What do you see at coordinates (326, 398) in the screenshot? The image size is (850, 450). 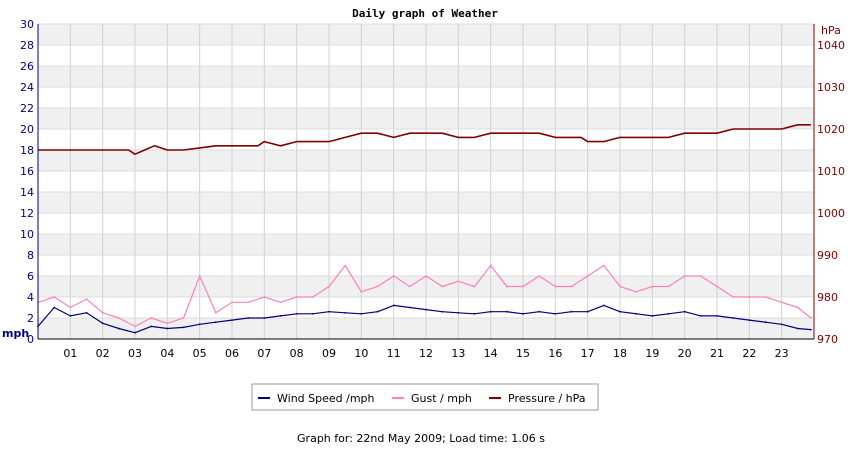 I see `legend-label-0: Wind Speed /mph` at bounding box center [326, 398].